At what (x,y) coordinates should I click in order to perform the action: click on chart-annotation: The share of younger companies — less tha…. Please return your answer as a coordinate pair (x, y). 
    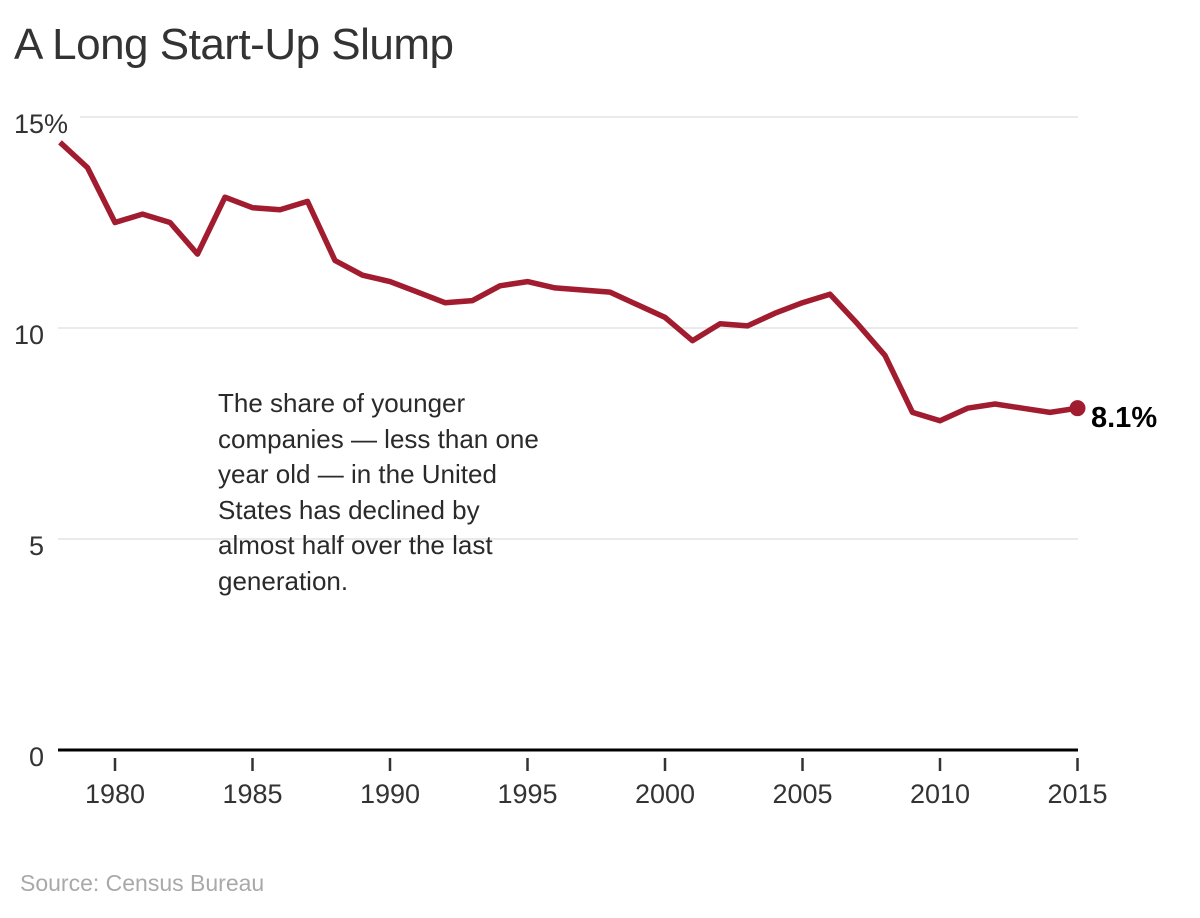
    Looking at the image, I should click on (378, 492).